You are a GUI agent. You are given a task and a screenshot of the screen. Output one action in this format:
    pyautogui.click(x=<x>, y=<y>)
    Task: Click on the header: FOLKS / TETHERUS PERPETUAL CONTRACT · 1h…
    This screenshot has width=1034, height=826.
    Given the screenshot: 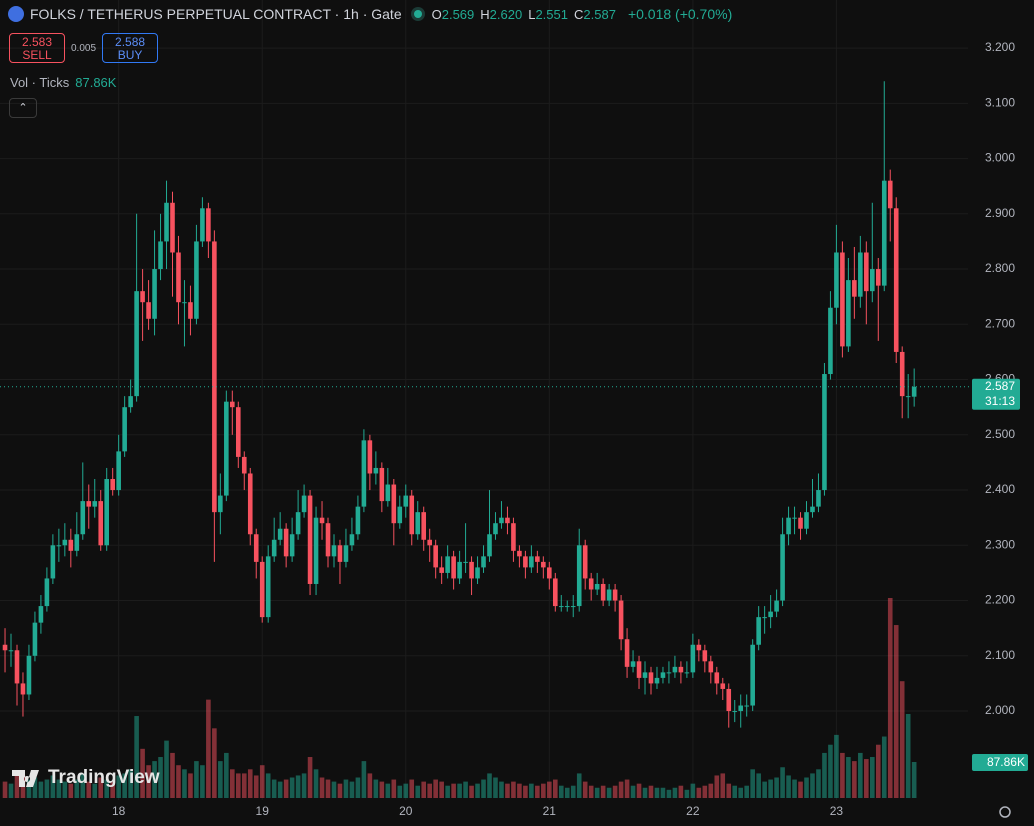 What is the action you would take?
    pyautogui.click(x=370, y=14)
    